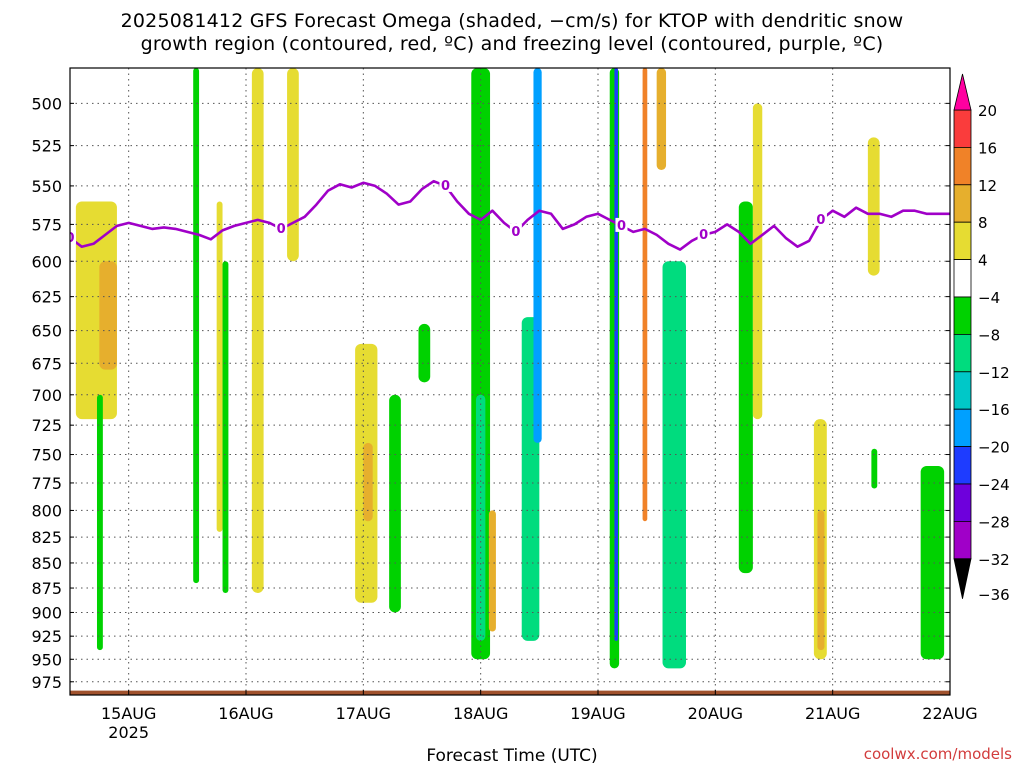  What do you see at coordinates (987, 111) in the screenshot?
I see `colorbar-label-0: 20` at bounding box center [987, 111].